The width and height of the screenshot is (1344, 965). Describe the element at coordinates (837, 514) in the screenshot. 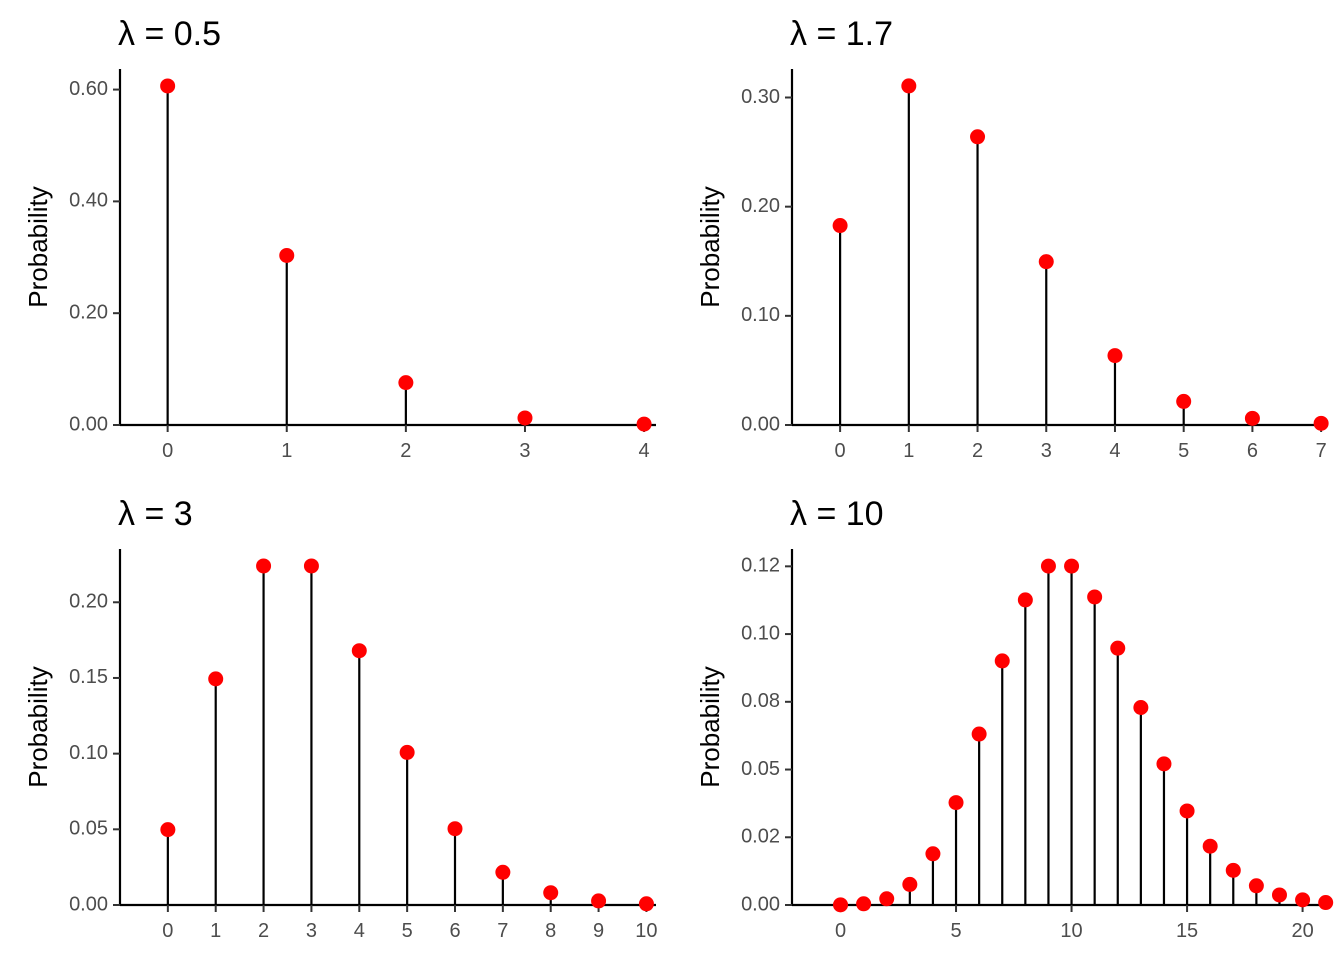

I see `panel-title: λ = 10` at that location.